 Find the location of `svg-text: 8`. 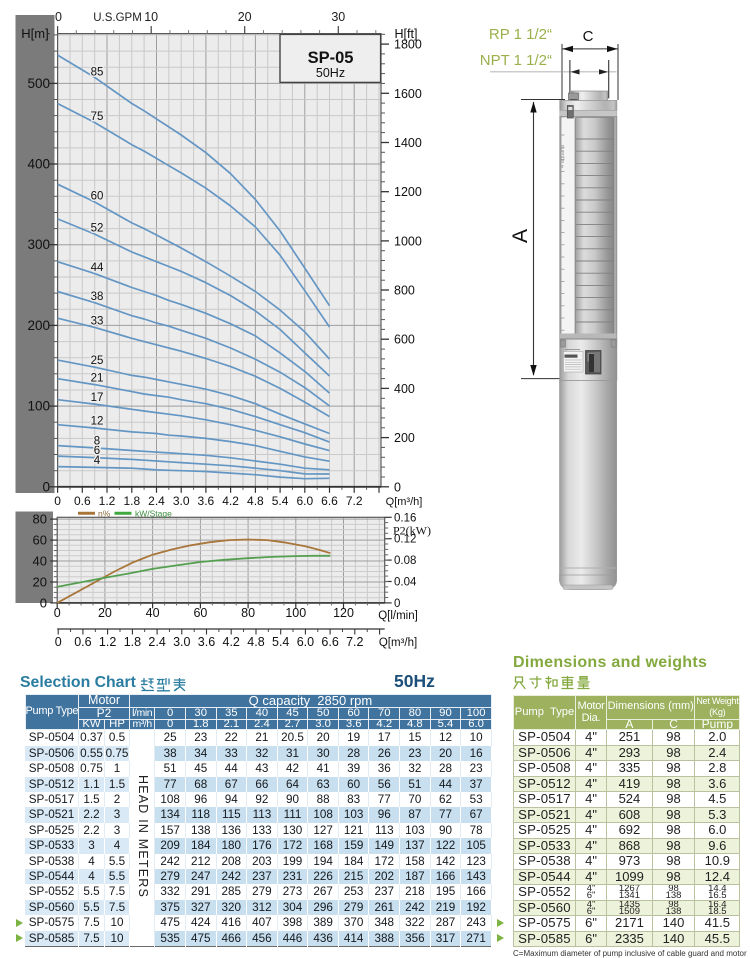

svg-text: 8 is located at coordinates (97, 442).